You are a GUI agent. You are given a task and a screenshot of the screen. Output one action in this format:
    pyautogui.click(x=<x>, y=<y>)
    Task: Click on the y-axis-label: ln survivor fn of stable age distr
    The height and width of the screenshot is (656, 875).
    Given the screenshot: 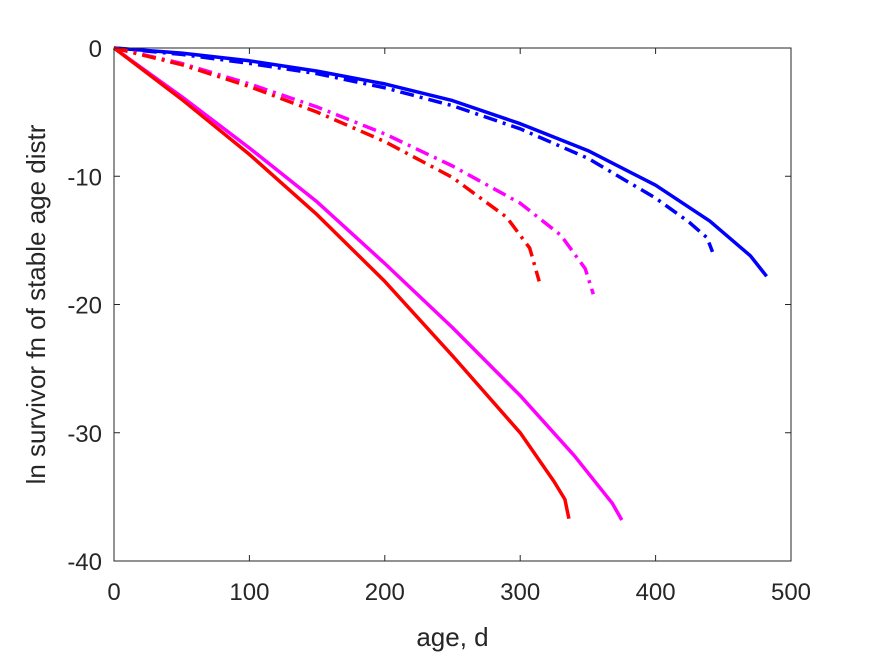 What is the action you would take?
    pyautogui.click(x=36, y=304)
    